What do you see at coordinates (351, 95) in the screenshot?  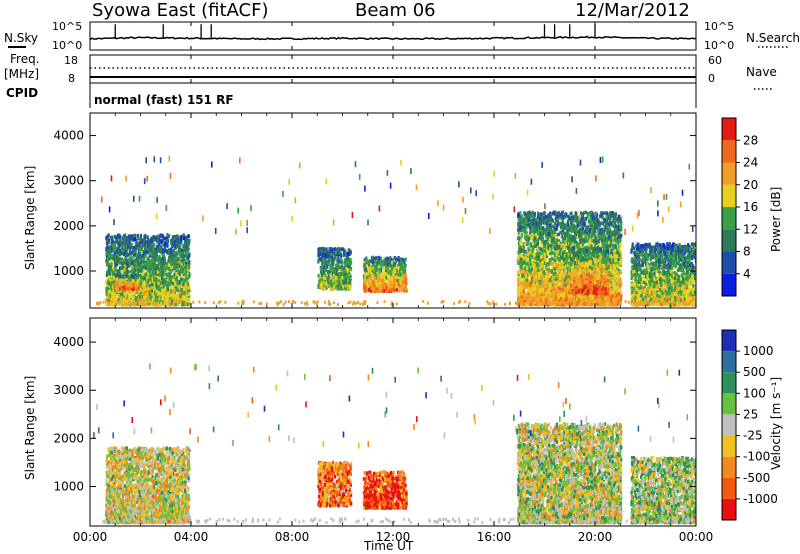 I see `cpid-panel: CPID normal (fast) 151 RF` at bounding box center [351, 95].